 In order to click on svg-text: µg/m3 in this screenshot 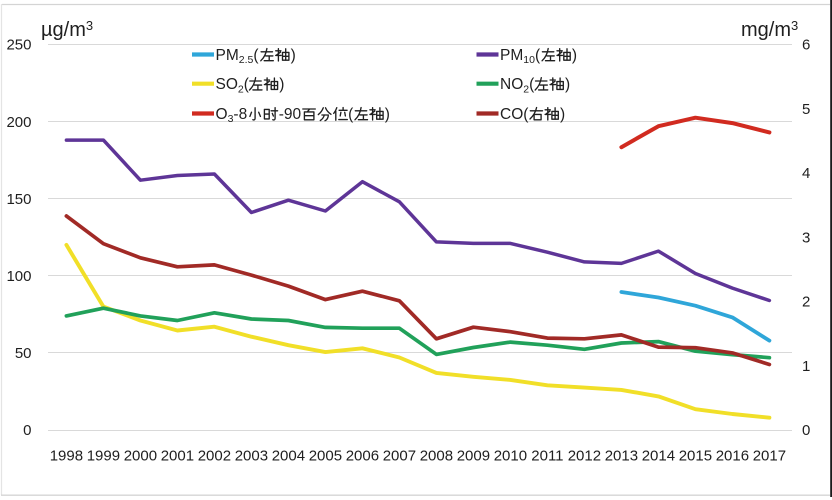, I will do `click(67, 29)`.